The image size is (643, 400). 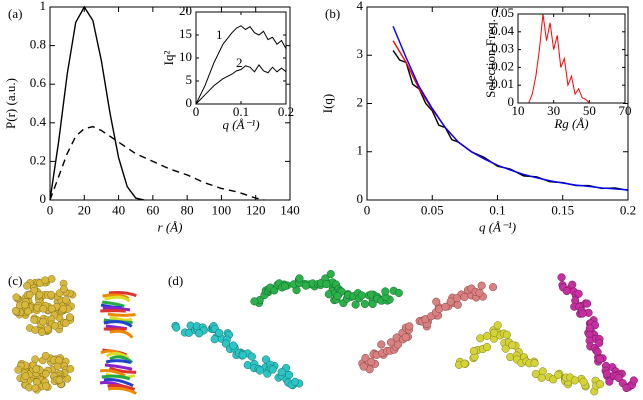 I want to click on y-tick-label: 0.01, so click(x=502, y=83).